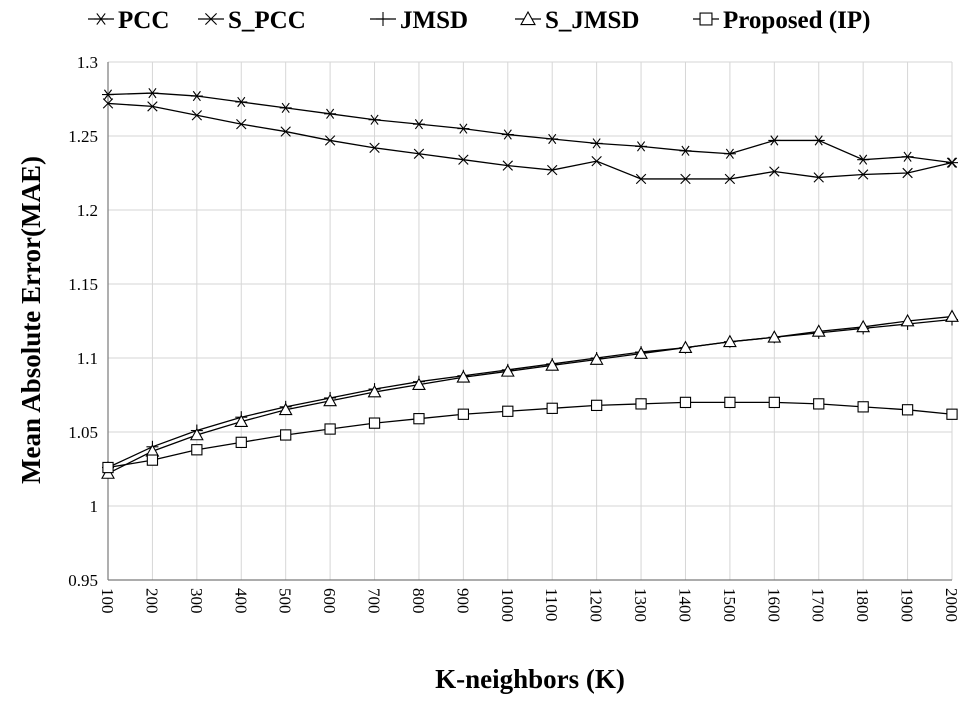  What do you see at coordinates (592, 20) in the screenshot?
I see `legend-label-s-jmsd: S_JMSD` at bounding box center [592, 20].